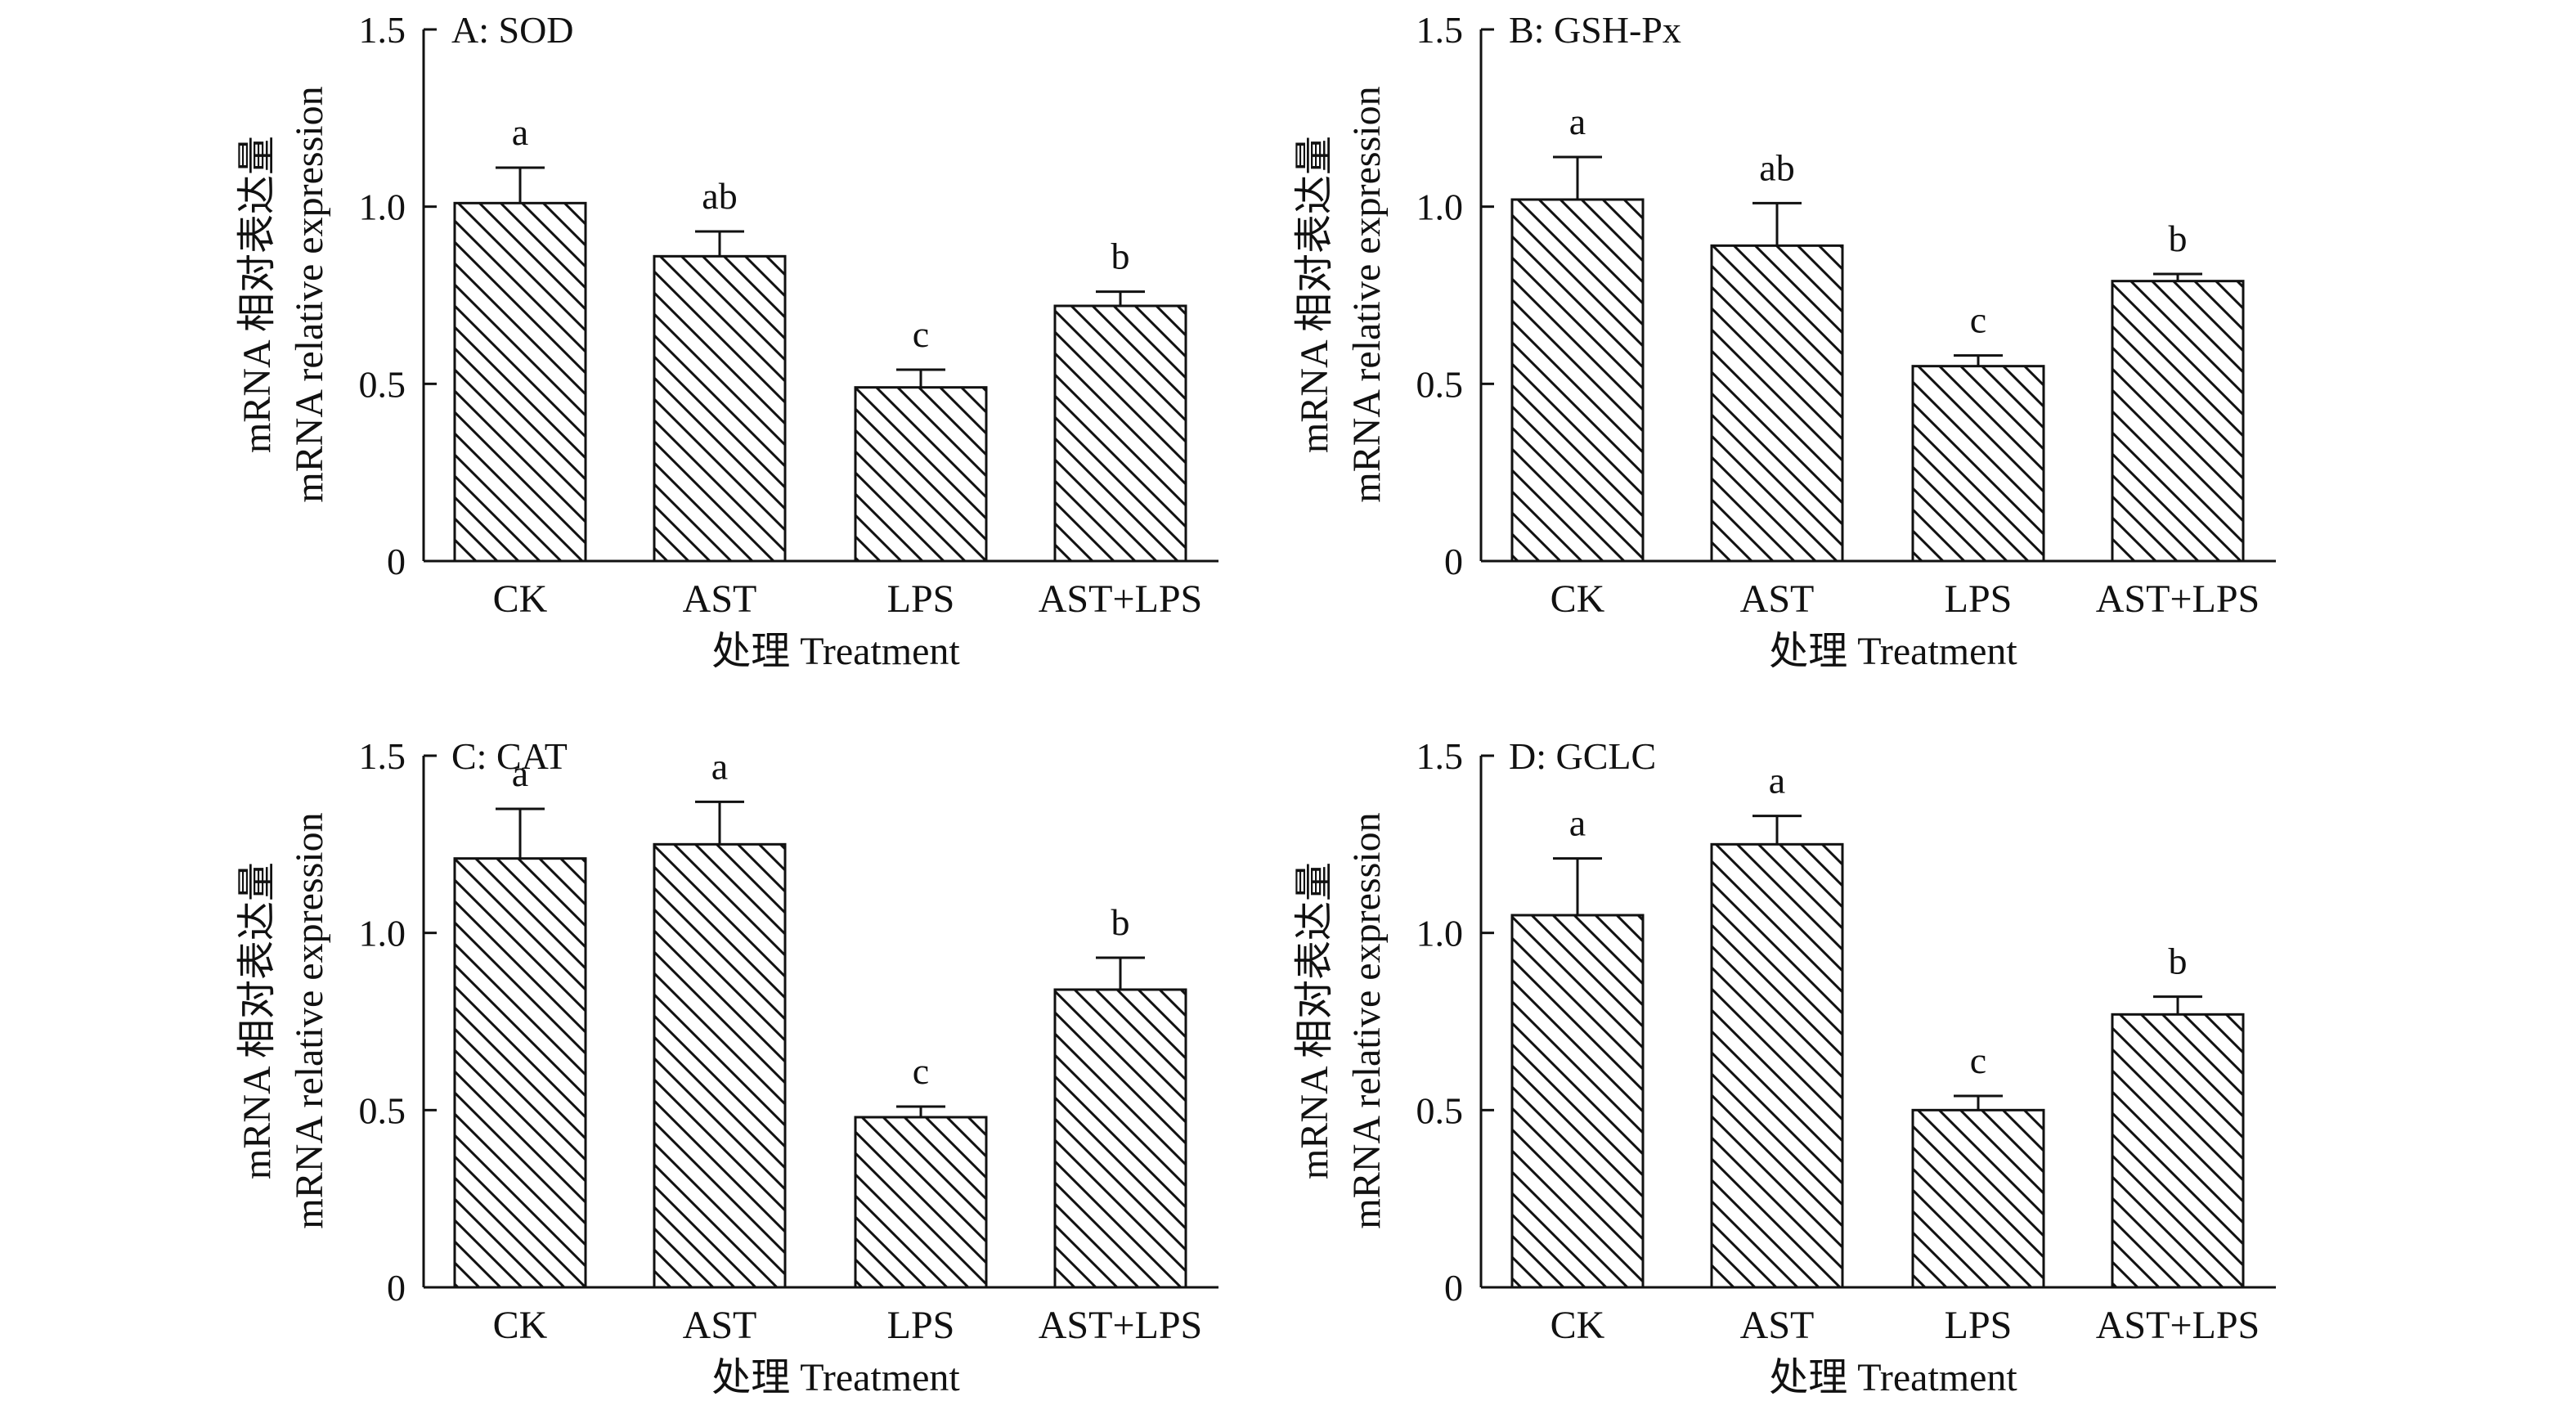 This screenshot has height=1401, width=2576. I want to click on panel-label: C: CAT, so click(510, 756).